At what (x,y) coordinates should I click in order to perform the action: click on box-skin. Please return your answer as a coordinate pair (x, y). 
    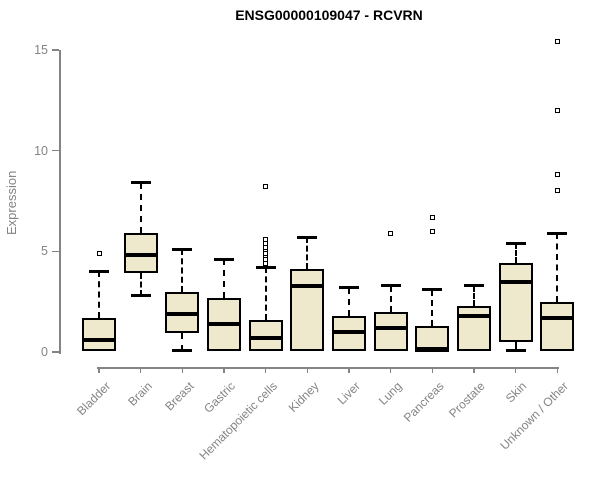
    Looking at the image, I should click on (515, 302).